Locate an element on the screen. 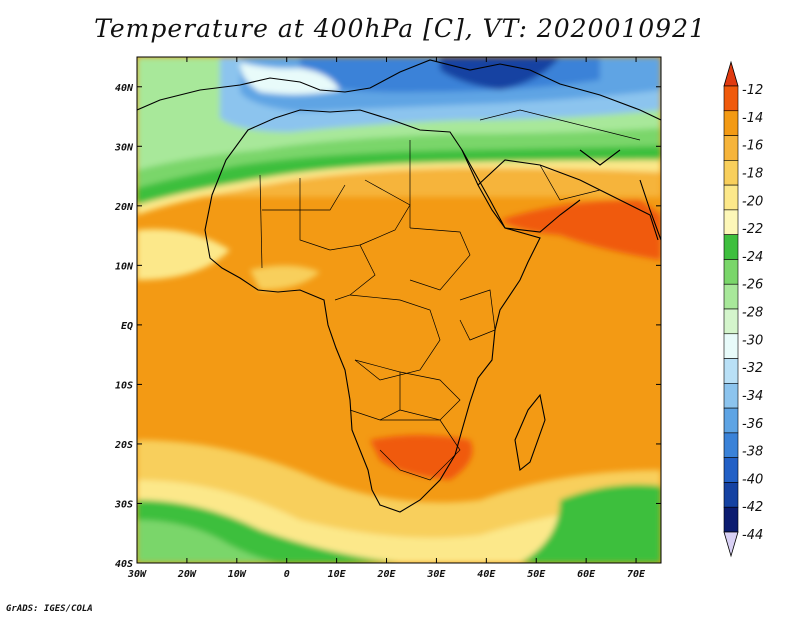  y-tick-label: EQ is located at coordinates (127, 326).